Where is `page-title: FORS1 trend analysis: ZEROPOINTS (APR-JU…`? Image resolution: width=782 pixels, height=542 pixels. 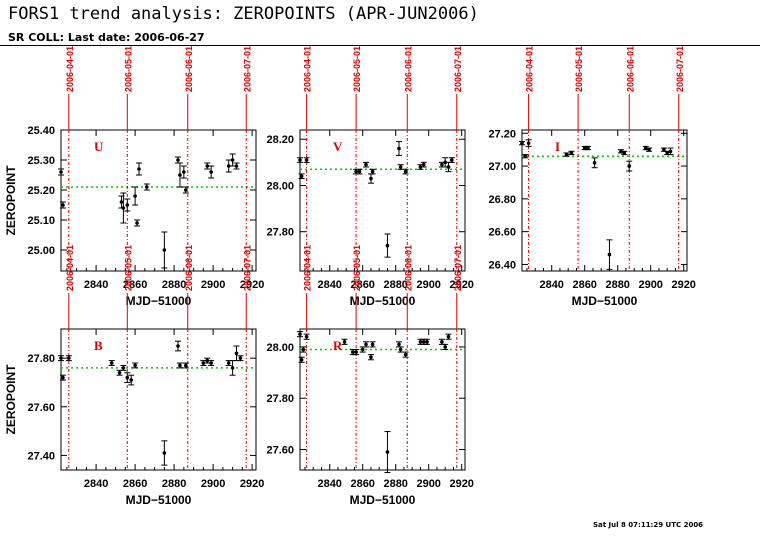 page-title: FORS1 trend analysis: ZEROPOINTS (APR-JU… is located at coordinates (243, 14).